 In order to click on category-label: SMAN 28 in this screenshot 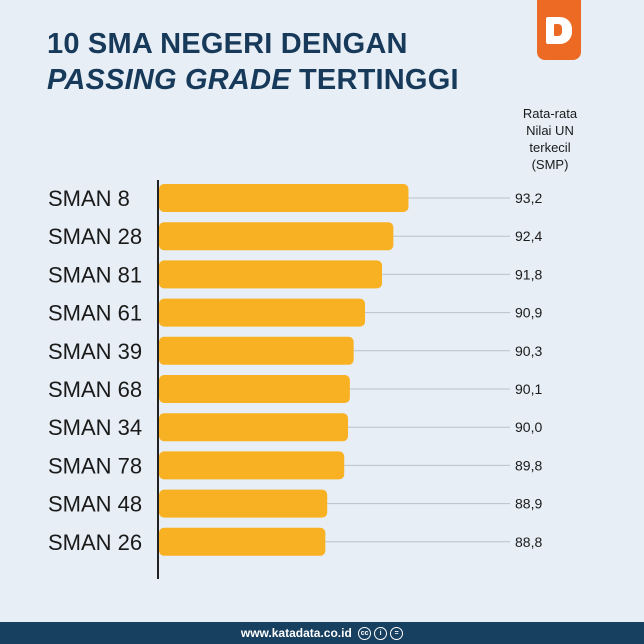, I will do `click(95, 236)`.